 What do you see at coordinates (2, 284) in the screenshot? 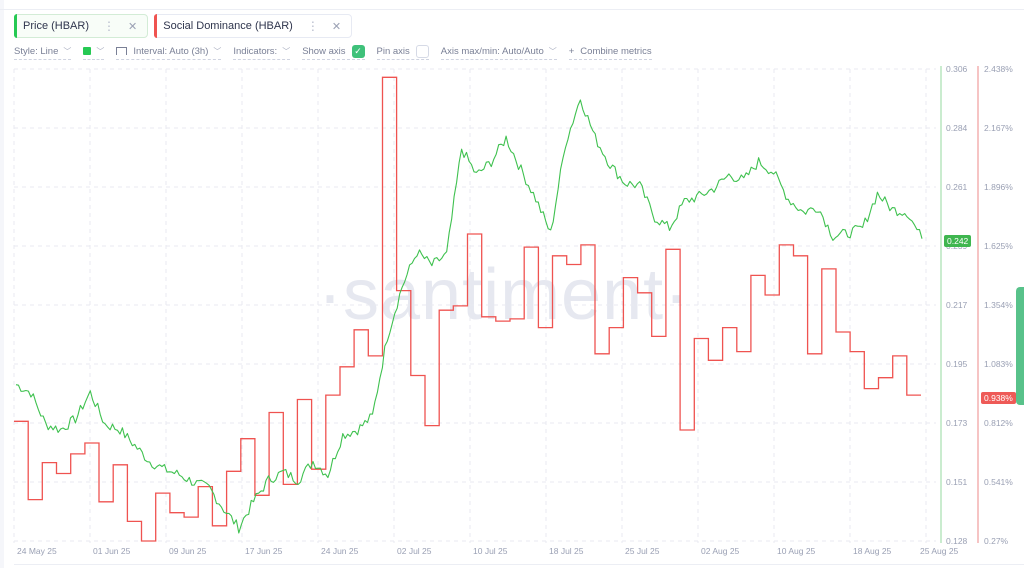
I see `left-rail` at bounding box center [2, 284].